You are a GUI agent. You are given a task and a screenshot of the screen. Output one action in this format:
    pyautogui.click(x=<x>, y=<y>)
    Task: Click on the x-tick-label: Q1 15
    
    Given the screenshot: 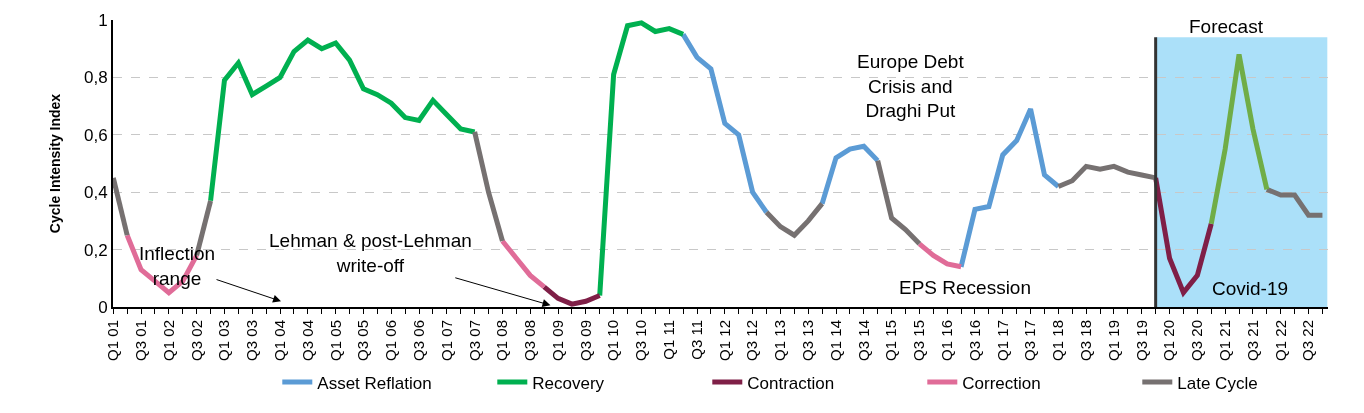 What is the action you would take?
    pyautogui.click(x=891, y=340)
    